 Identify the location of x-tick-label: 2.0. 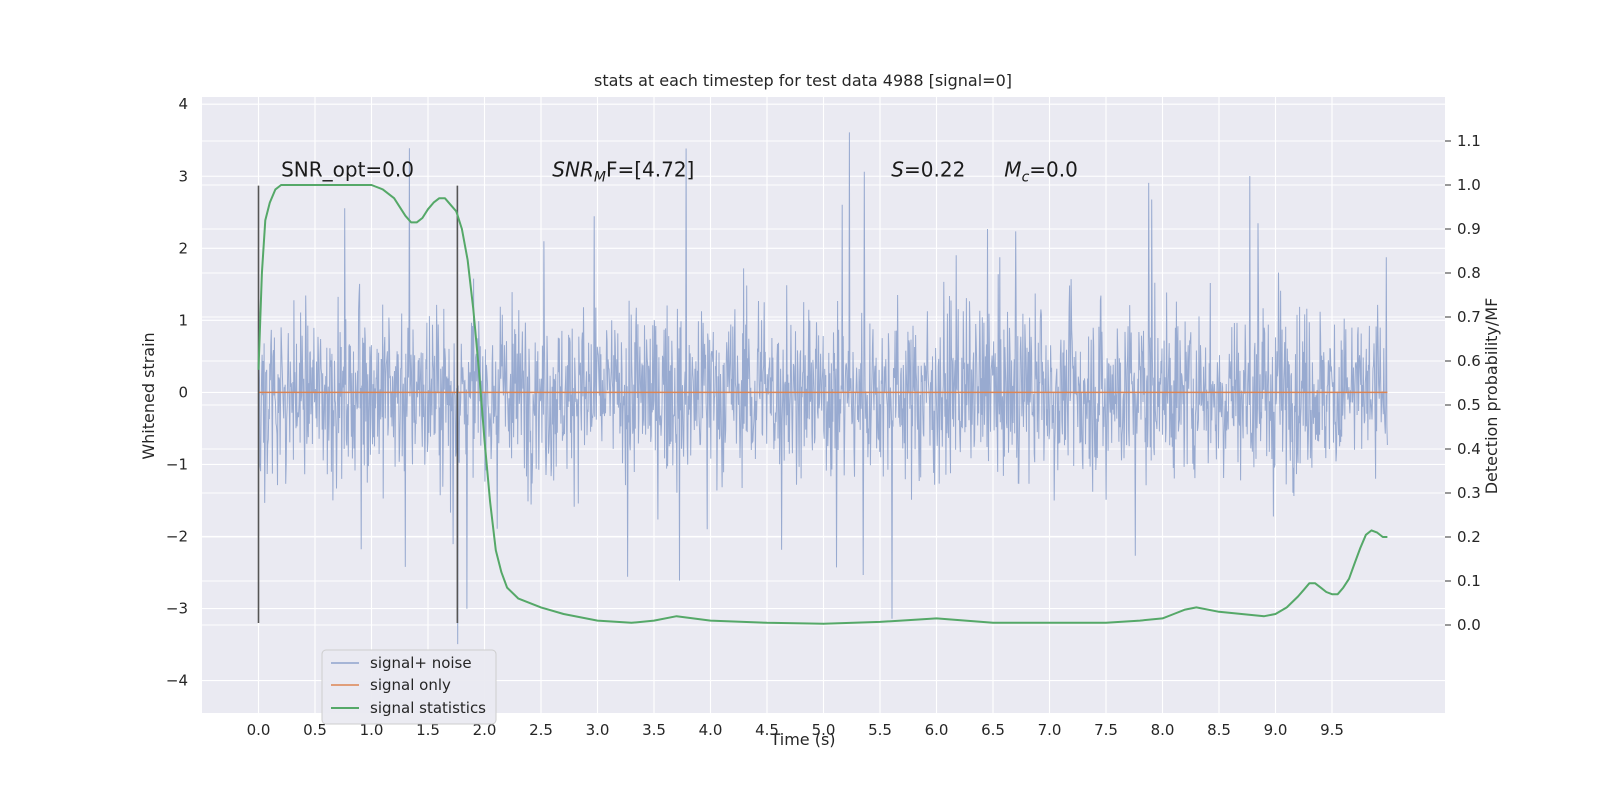
(485, 730).